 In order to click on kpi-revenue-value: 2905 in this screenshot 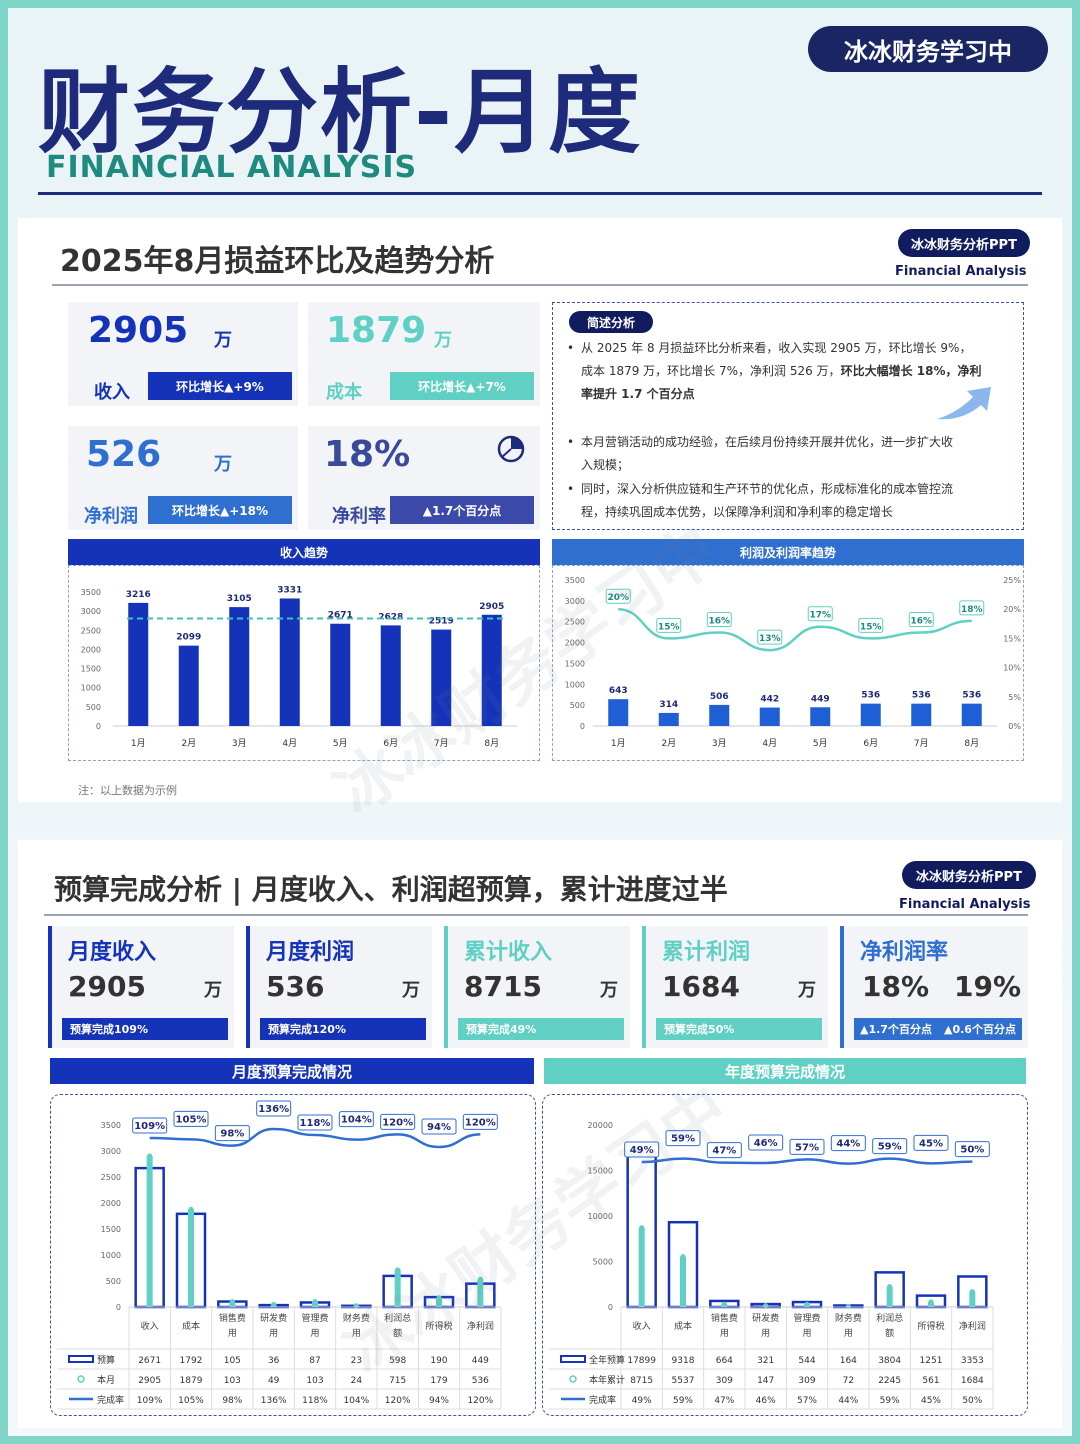, I will do `click(138, 330)`.